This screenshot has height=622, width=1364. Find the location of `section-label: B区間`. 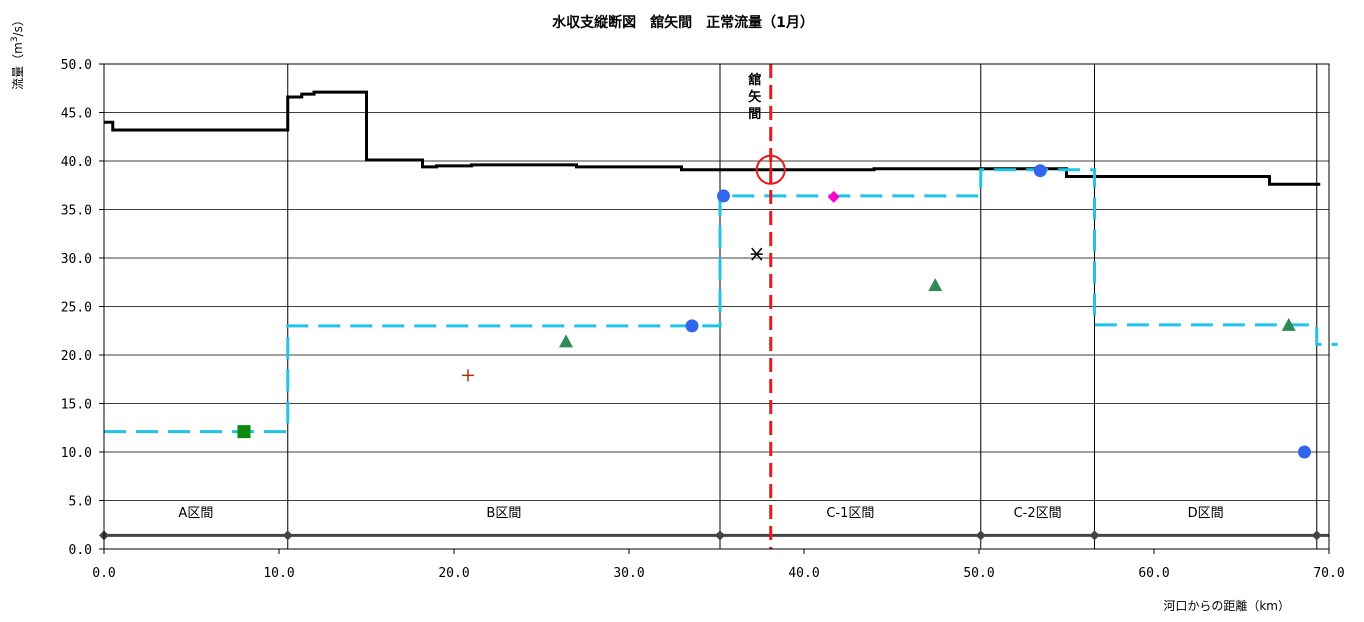

section-label: B区間 is located at coordinates (503, 513).